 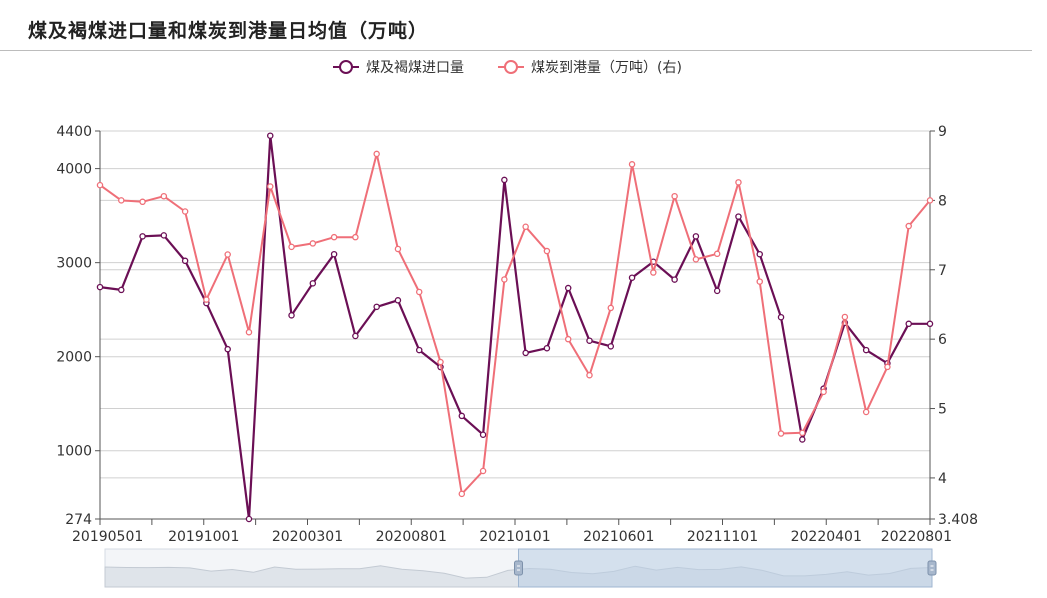 What do you see at coordinates (618, 537) in the screenshot?
I see `x-tick-label: 20210601` at bounding box center [618, 537].